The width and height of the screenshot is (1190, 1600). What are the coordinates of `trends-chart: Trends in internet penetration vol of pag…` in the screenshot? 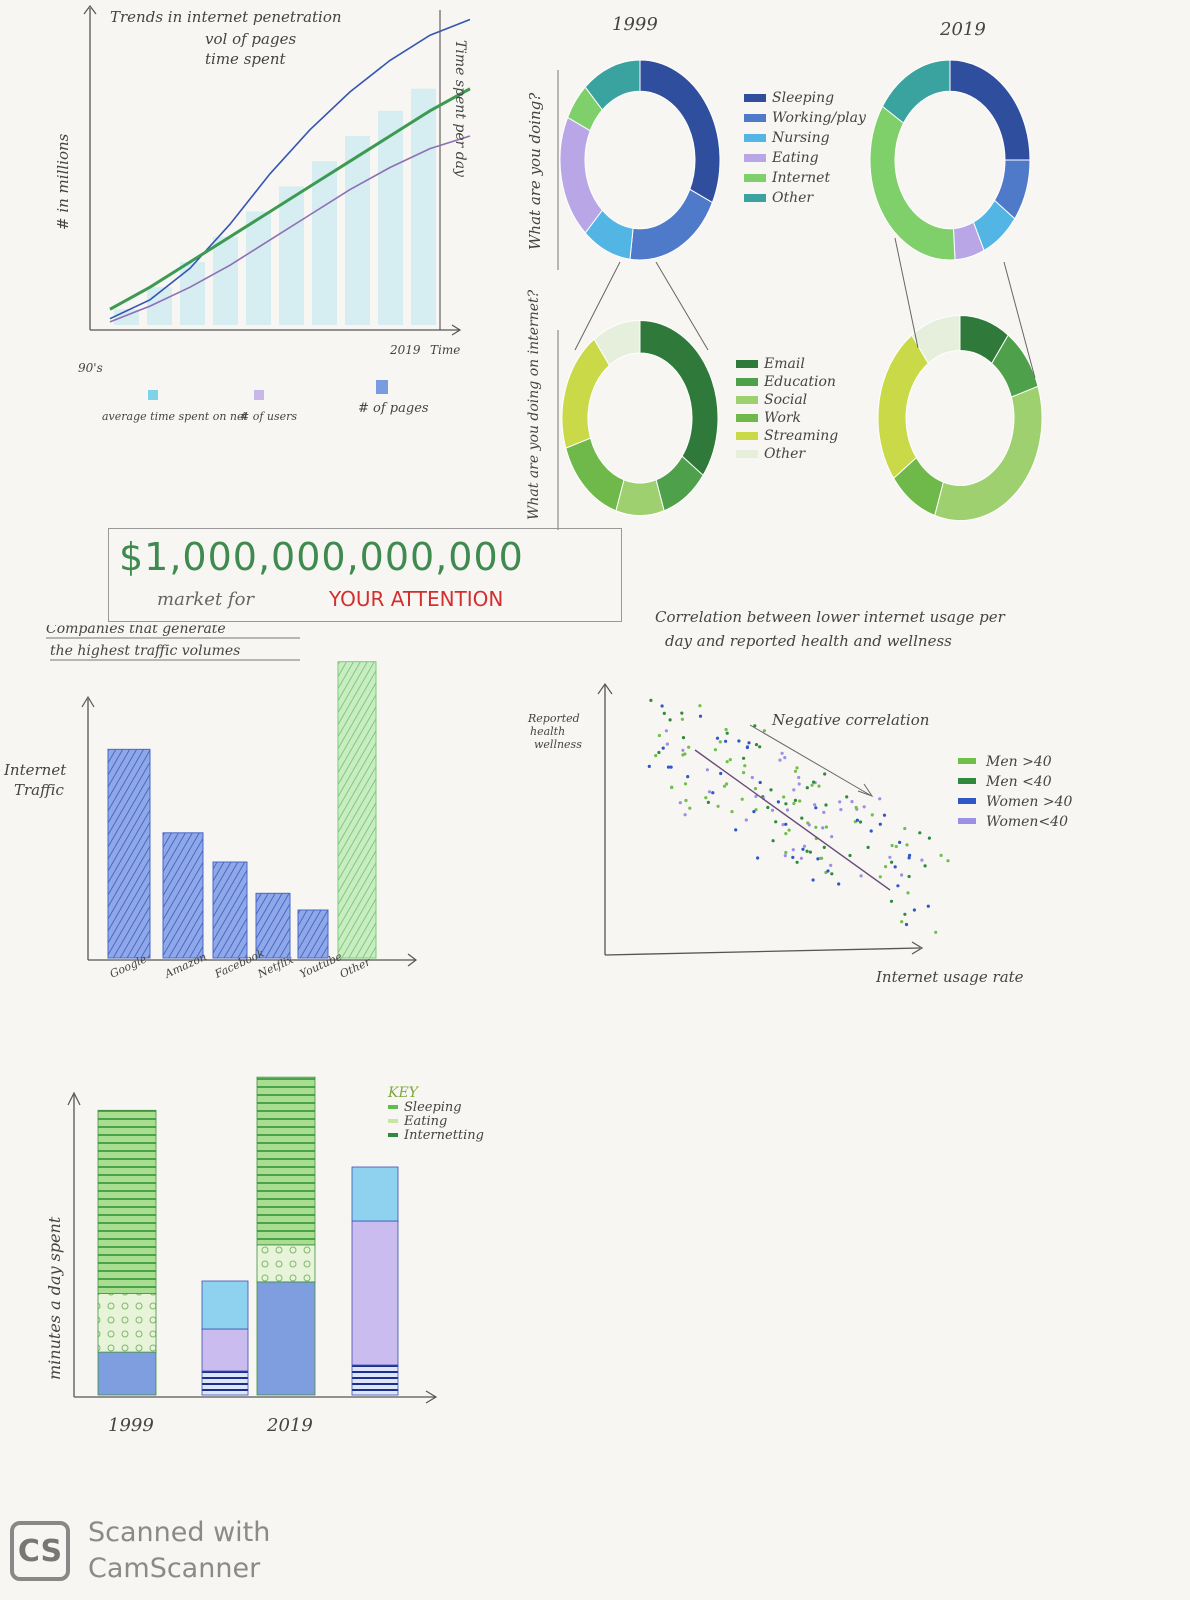 It's located at (262, 214).